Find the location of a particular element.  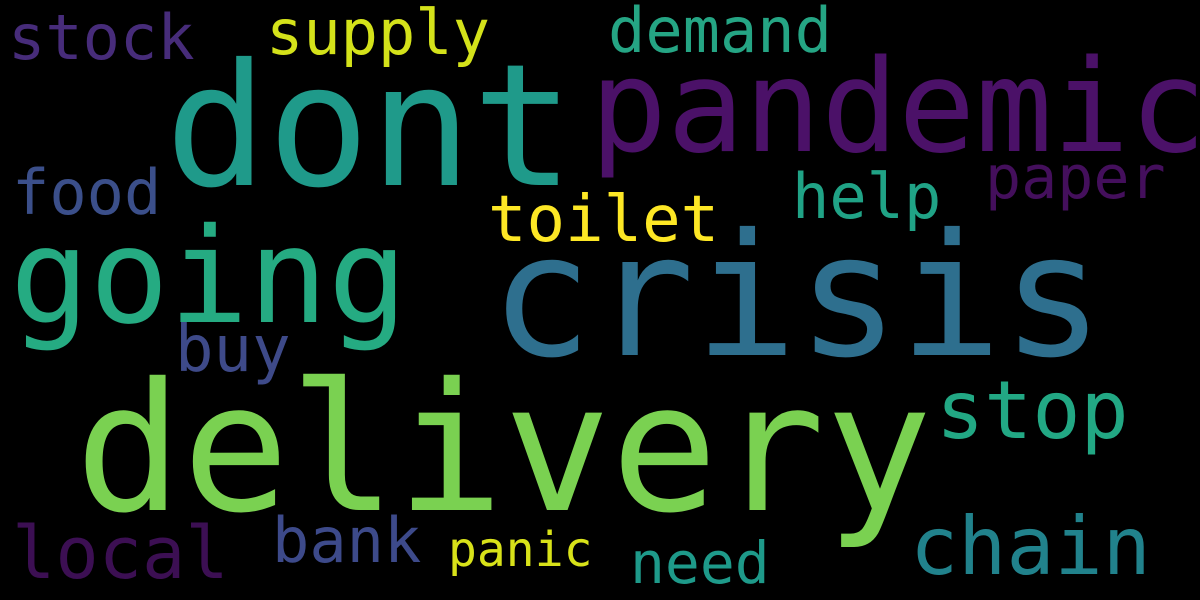

word-chain: chain is located at coordinates (1030, 546).